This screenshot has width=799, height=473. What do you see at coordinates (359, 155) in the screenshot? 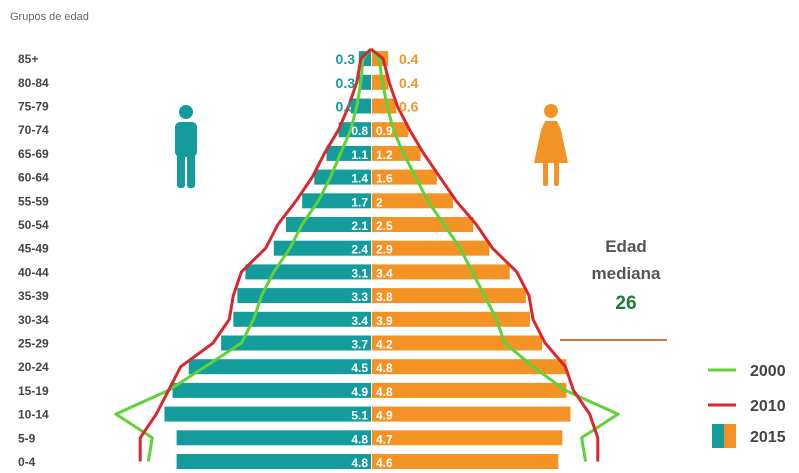
I see `value-label-male-65-69: 1.1` at bounding box center [359, 155].